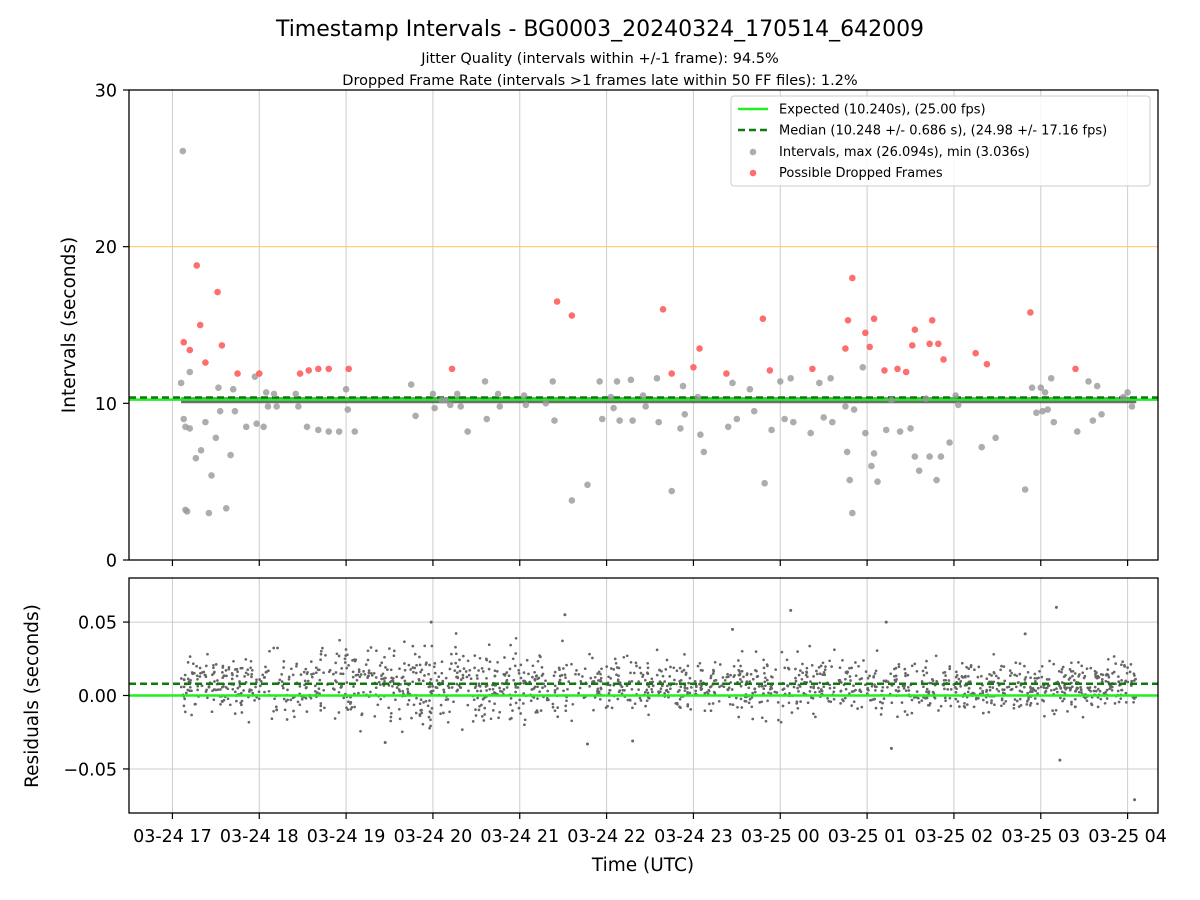  I want to click on legend-intervals-swatch, so click(753, 152).